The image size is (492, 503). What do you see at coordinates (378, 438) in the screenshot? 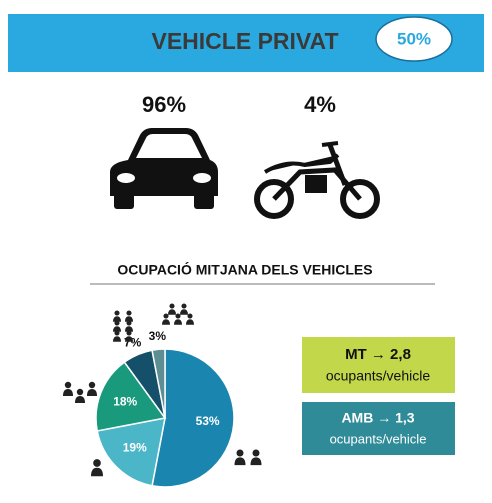
I see `amb-text: ocupants/vehicle` at bounding box center [378, 438].